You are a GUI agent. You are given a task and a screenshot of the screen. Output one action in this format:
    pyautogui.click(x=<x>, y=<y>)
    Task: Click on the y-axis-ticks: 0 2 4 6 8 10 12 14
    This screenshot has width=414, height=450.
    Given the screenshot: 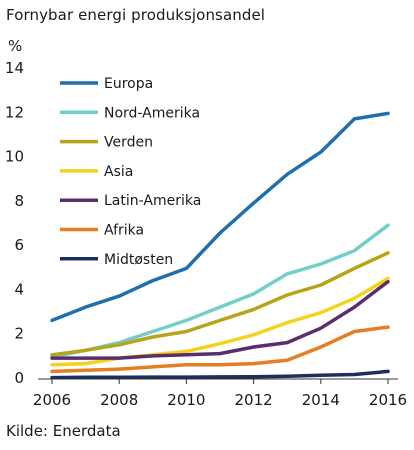 What is the action you would take?
    pyautogui.click(x=14, y=223)
    